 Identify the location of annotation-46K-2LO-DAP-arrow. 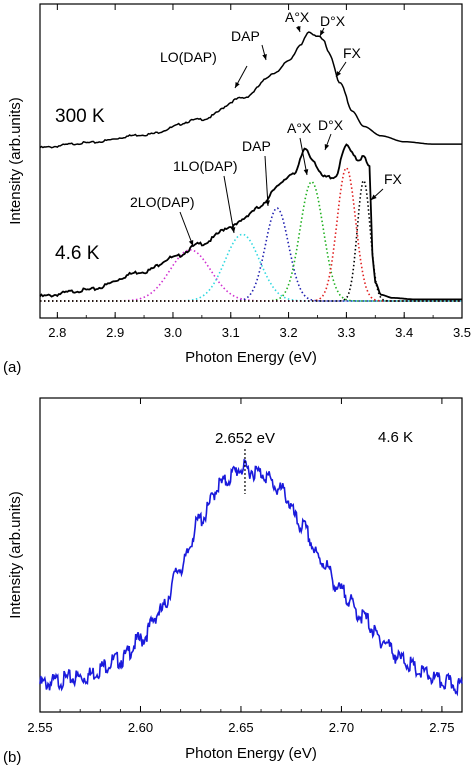
(186, 229).